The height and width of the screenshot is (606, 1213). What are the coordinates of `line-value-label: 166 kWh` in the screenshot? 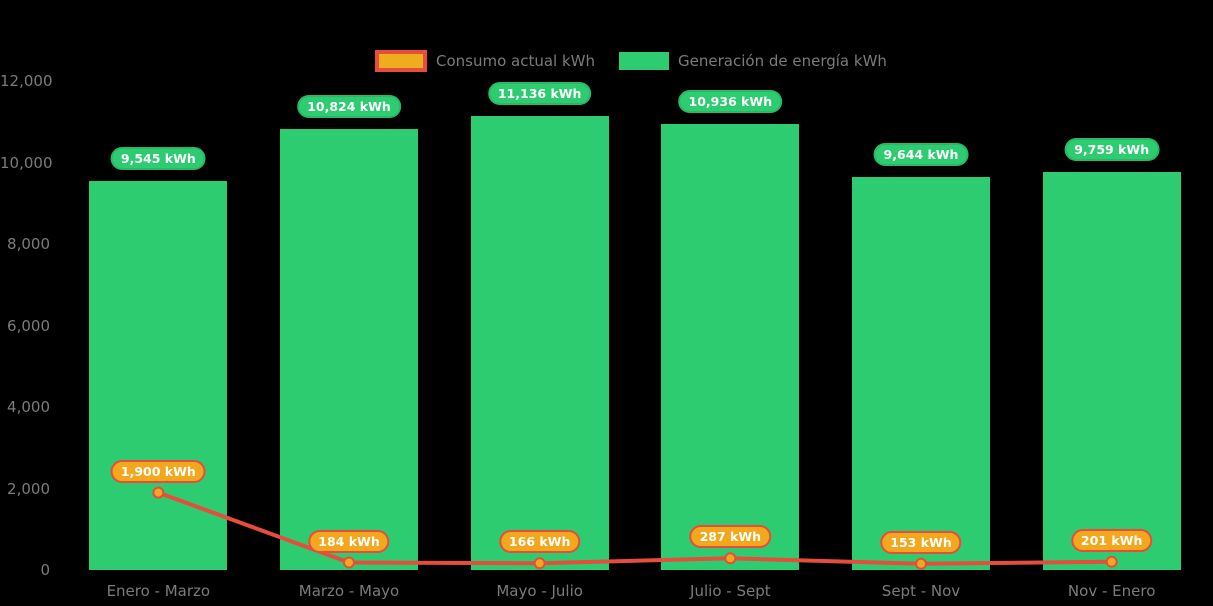 It's located at (539, 542).